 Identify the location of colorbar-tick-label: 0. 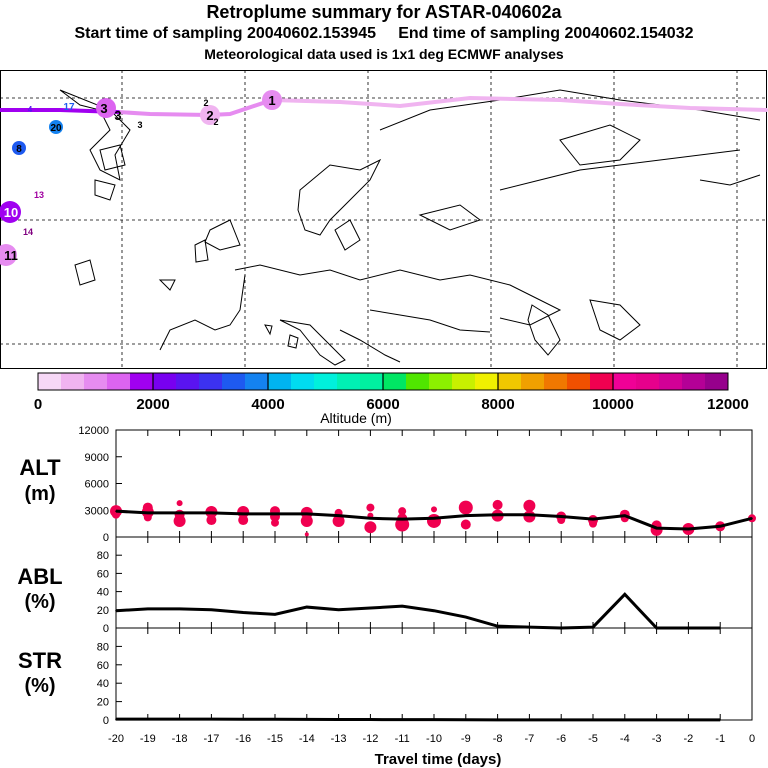
(38, 404).